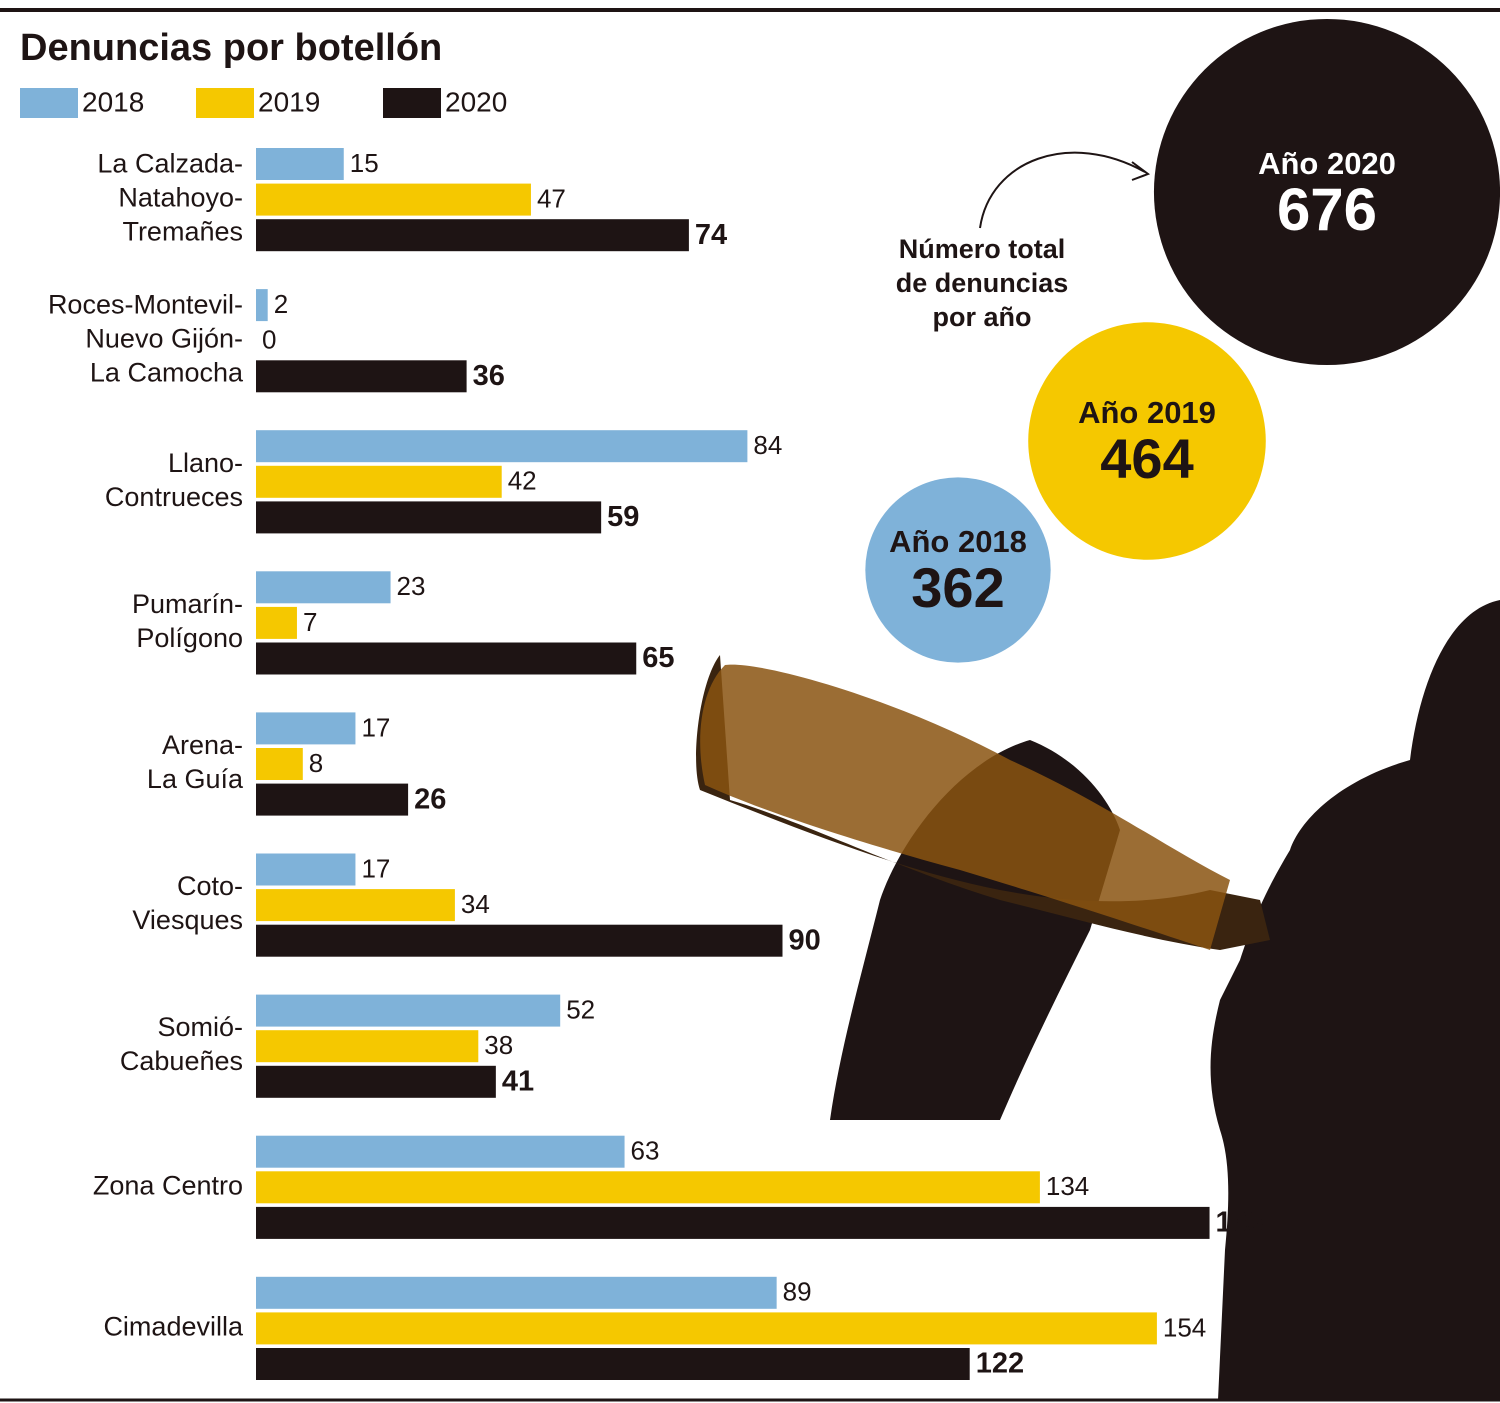 This screenshot has height=1403, width=1500. What do you see at coordinates (168, 1185) in the screenshot?
I see `category-label: Zona Centro` at bounding box center [168, 1185].